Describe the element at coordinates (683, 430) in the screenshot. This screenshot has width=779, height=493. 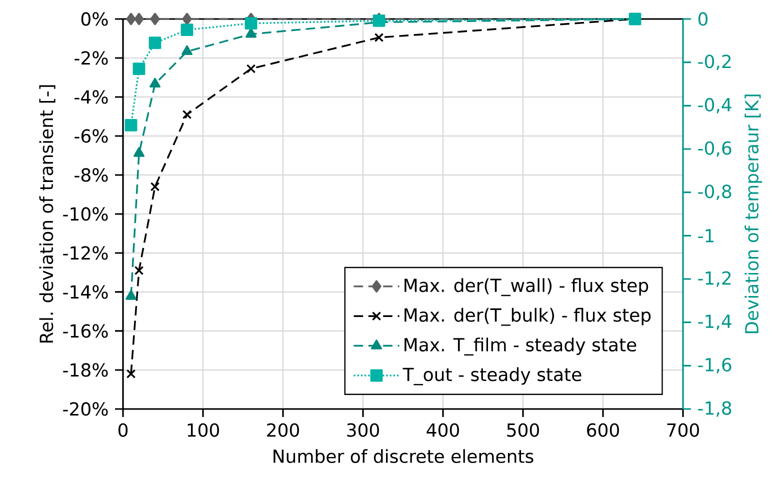
I see `x-tick-label: 700` at that location.